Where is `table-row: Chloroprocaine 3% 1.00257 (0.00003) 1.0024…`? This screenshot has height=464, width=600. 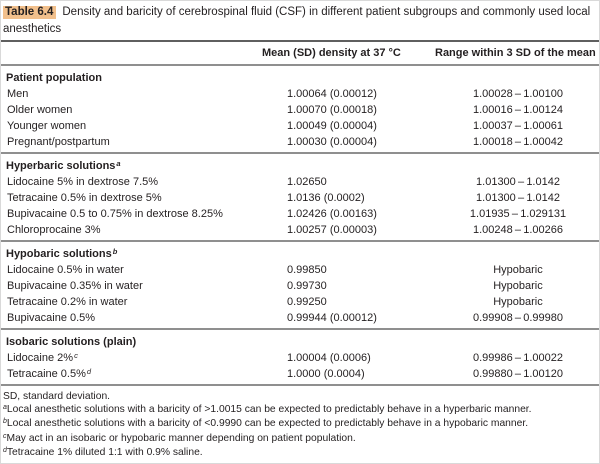 table-row: Chloroprocaine 3% 1.00257 (0.00003) 1.0024… is located at coordinates (300, 230).